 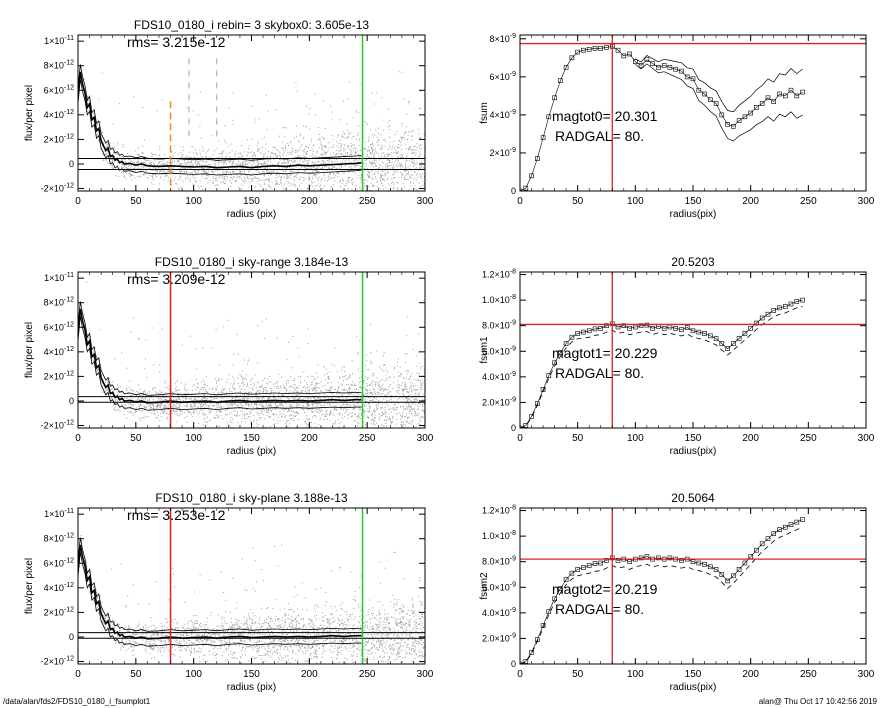 What do you see at coordinates (635, 201) in the screenshot?
I see `x-tick-label: 100` at bounding box center [635, 201].